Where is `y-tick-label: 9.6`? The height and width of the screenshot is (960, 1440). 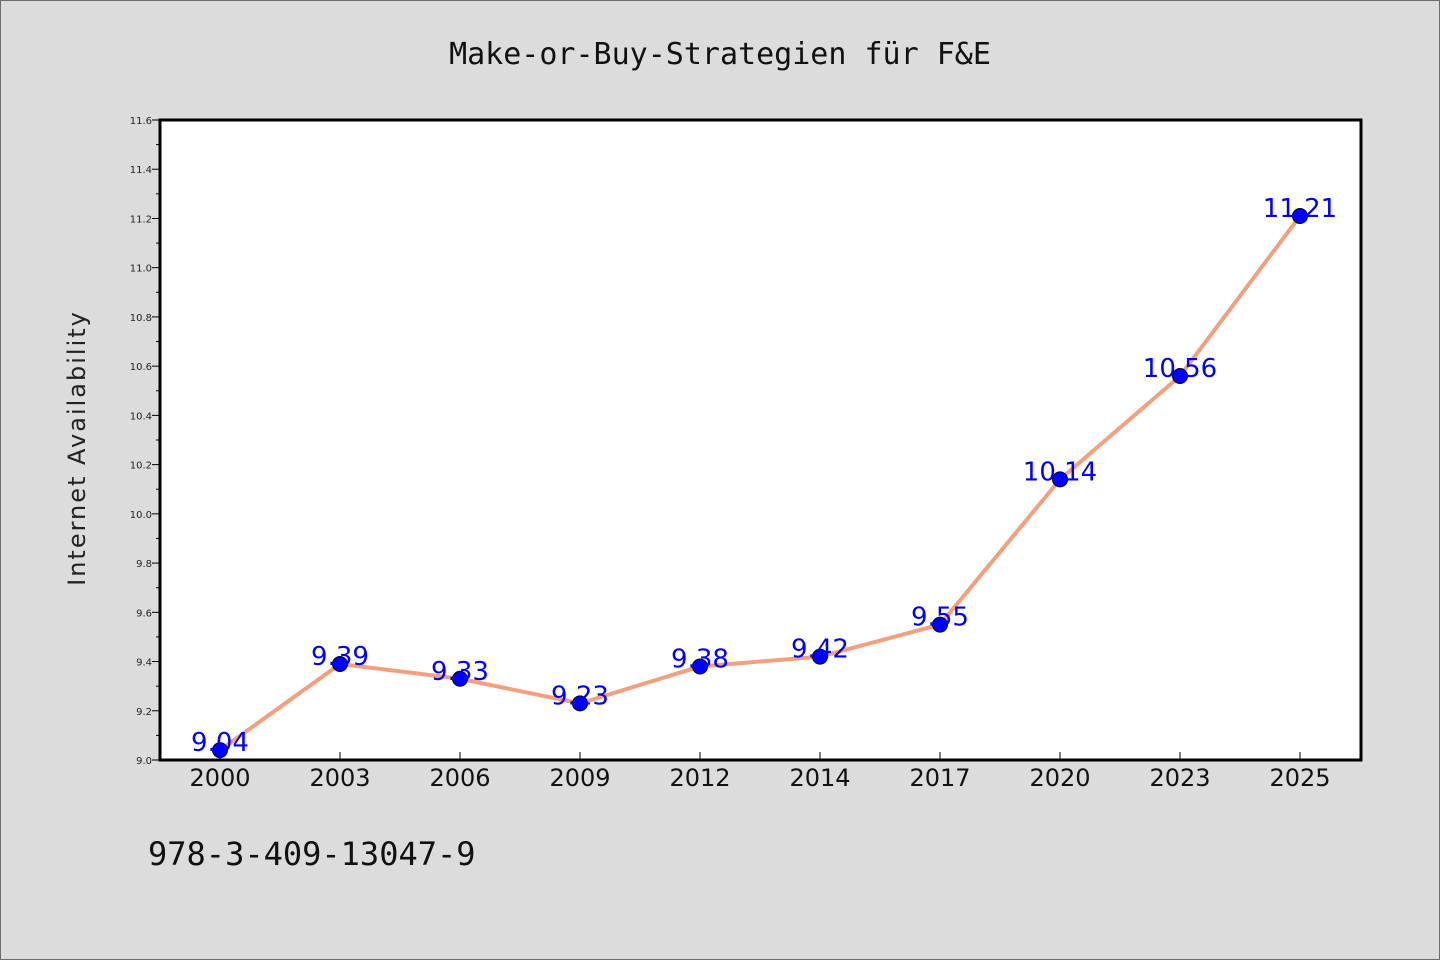
y-tick-label: 9.6 is located at coordinates (144, 613).